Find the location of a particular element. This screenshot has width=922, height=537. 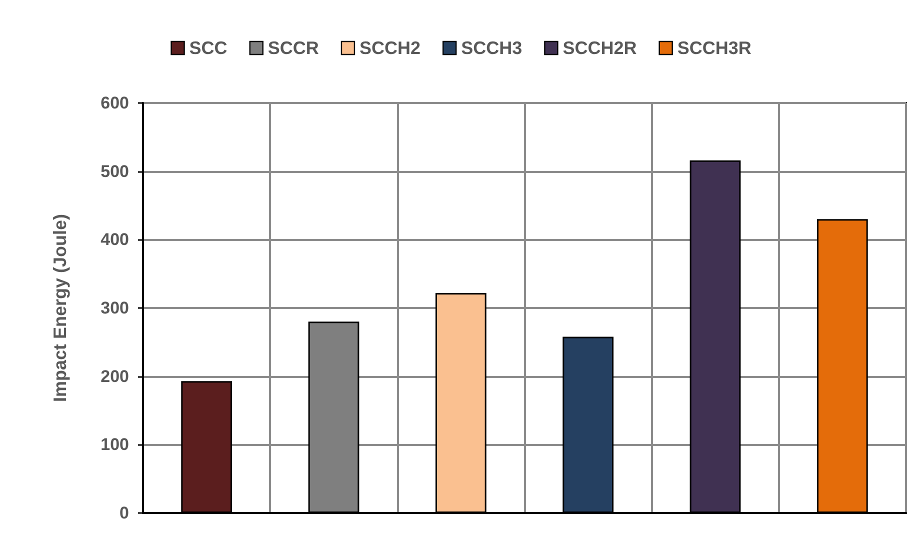

y-tick-label: 600 is located at coordinates (114, 103).